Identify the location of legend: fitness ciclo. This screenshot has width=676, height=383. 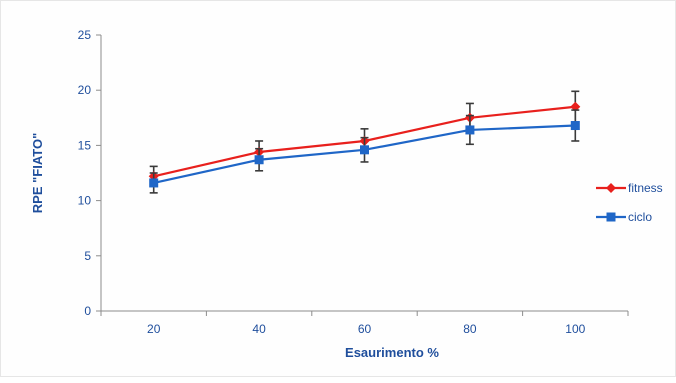
(629, 202).